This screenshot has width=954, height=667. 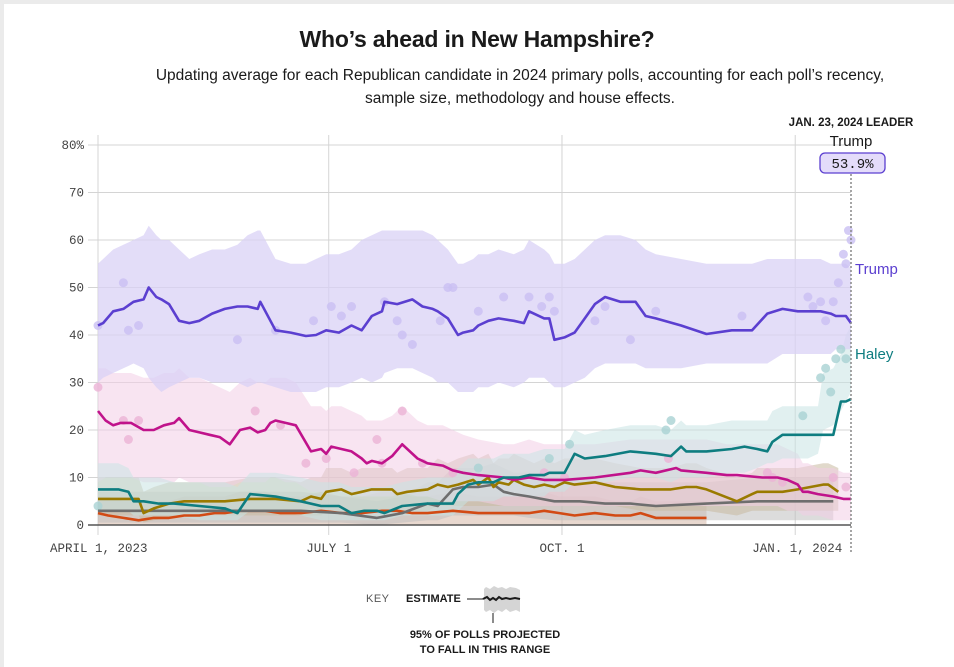 I want to click on key-range-line2: TO FALL IN THIS RANGE, so click(x=485, y=650).